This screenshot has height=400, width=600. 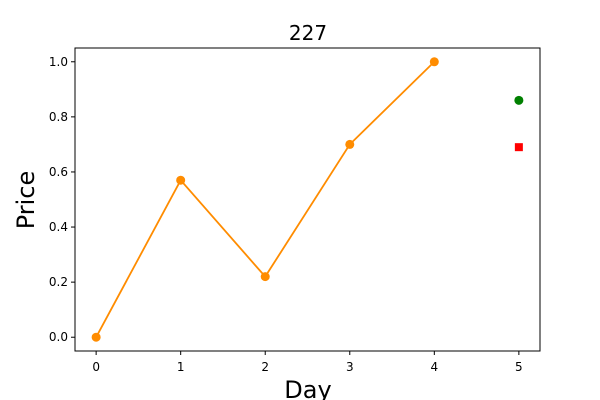 I want to click on y-tick-label: 0.8, so click(x=58, y=117).